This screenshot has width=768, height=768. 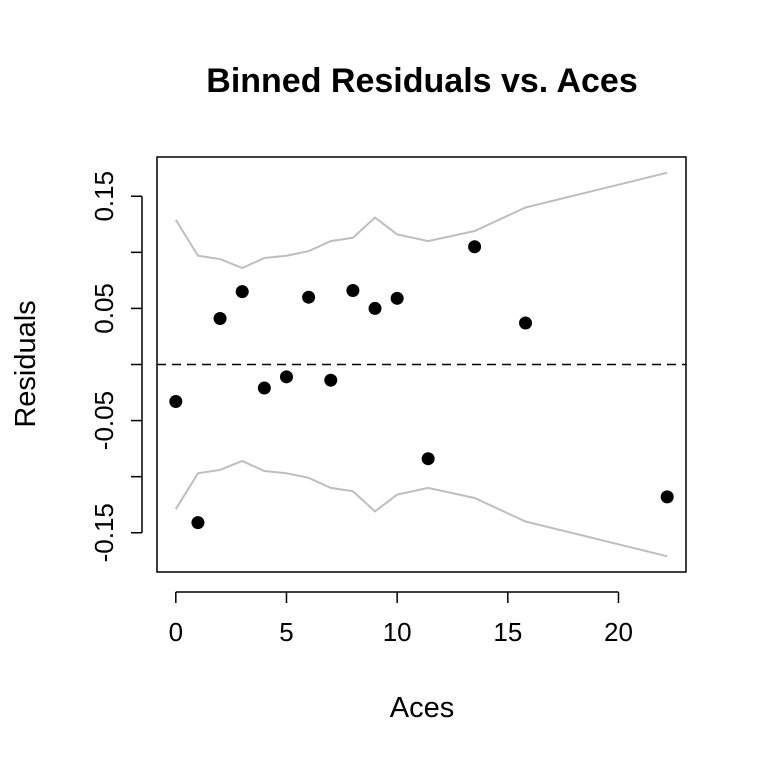 I want to click on x-axis-label: Aces, so click(x=422, y=708).